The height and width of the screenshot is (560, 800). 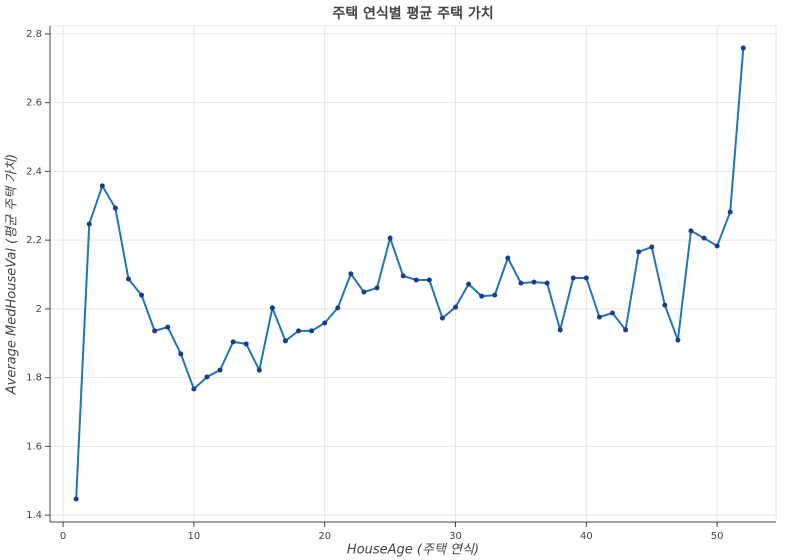 What do you see at coordinates (34, 378) in the screenshot?
I see `y-tick-label: 1.8` at bounding box center [34, 378].